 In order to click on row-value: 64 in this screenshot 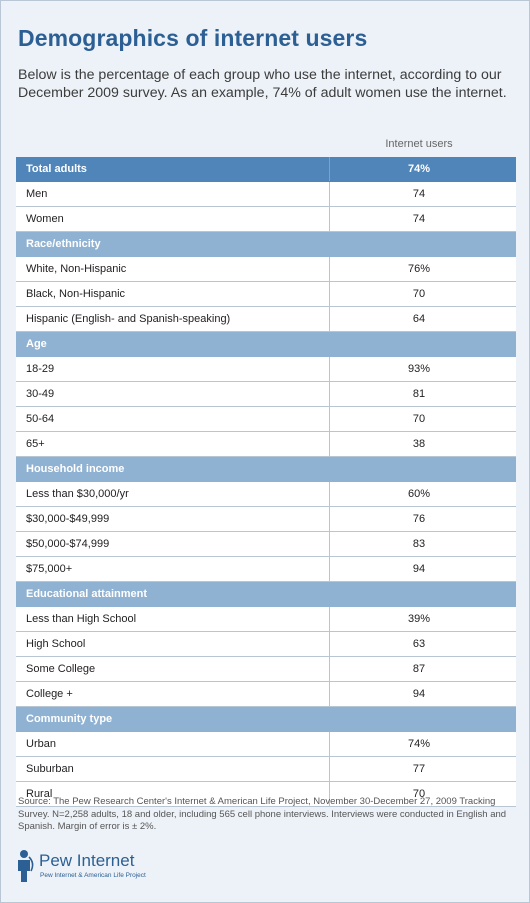, I will do `click(419, 319)`.